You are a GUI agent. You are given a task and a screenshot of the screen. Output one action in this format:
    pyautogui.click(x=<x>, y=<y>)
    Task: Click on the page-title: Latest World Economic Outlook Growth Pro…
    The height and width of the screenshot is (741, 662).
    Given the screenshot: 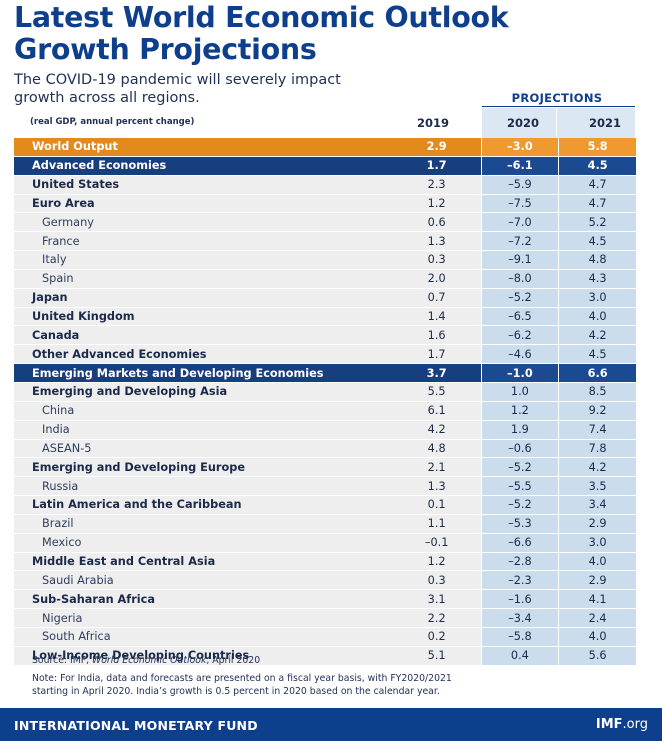 What is the action you would take?
    pyautogui.click(x=334, y=34)
    